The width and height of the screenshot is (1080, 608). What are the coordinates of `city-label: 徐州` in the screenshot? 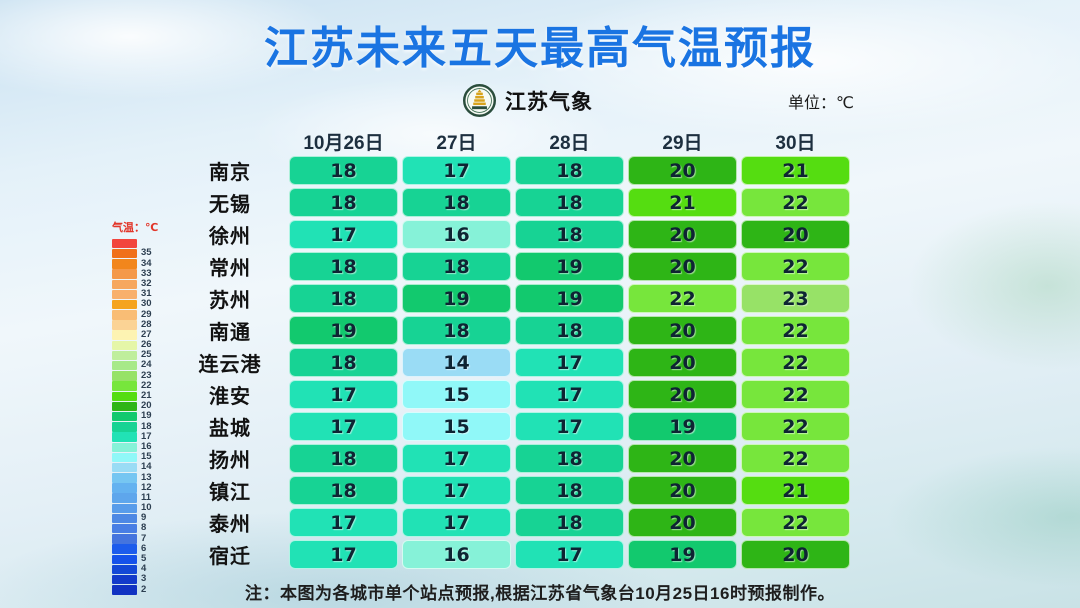 It's located at (230, 237).